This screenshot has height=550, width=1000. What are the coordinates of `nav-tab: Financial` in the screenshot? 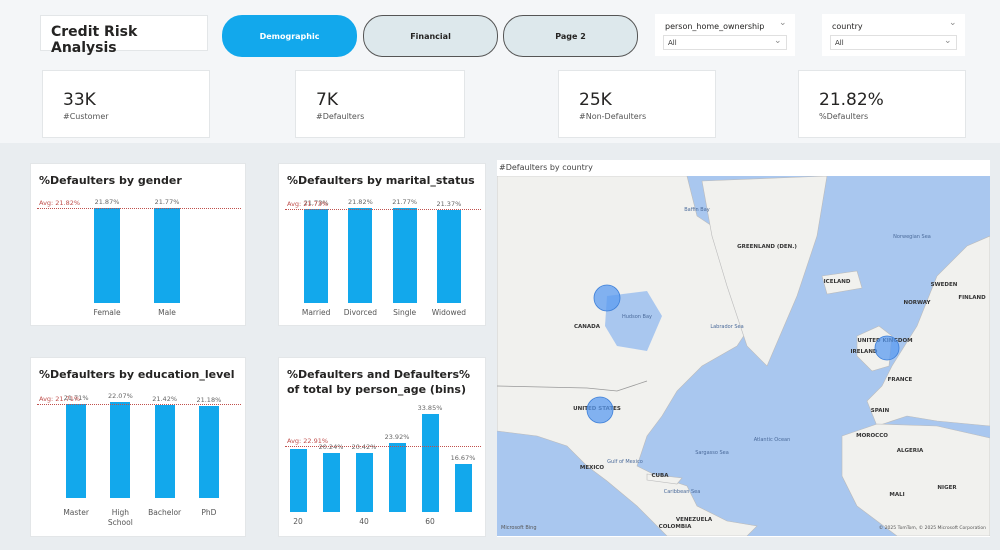 It's located at (430, 36).